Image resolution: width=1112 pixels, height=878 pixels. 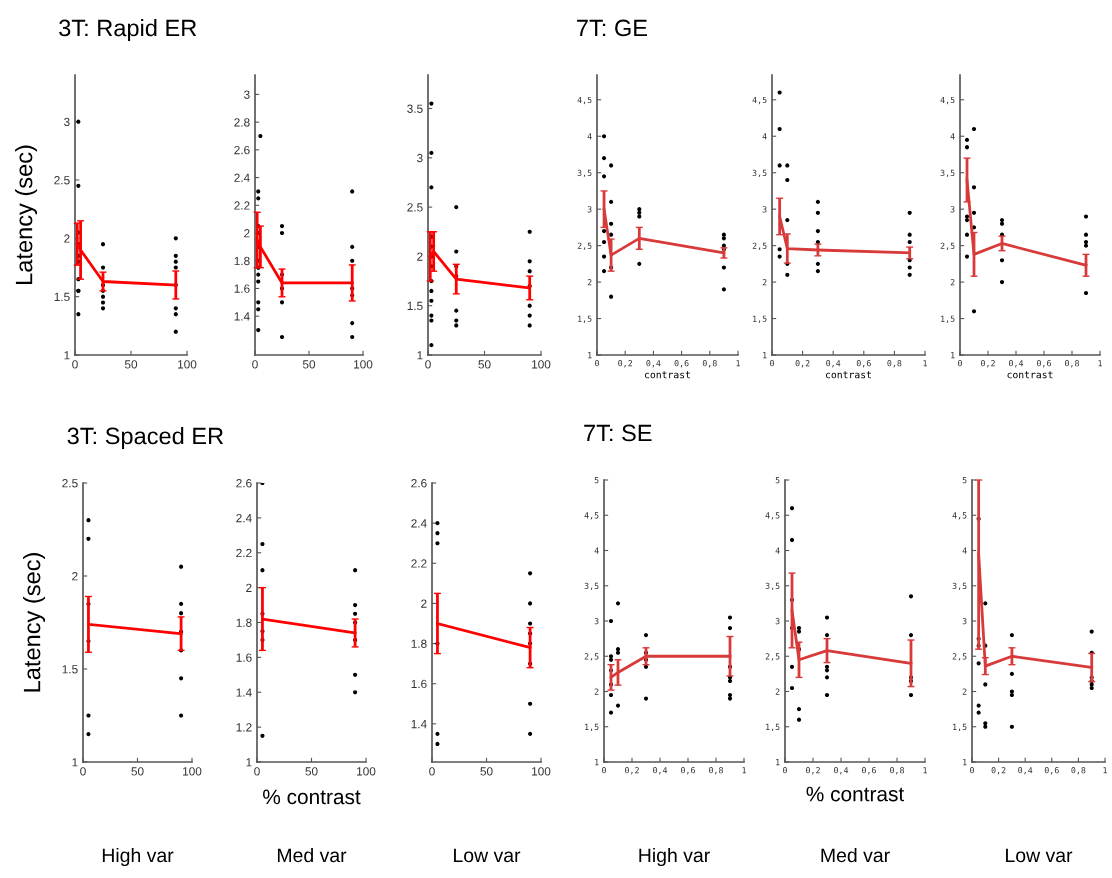 What do you see at coordinates (145, 438) in the screenshot?
I see `chart-title: 3T: Spaced ER` at bounding box center [145, 438].